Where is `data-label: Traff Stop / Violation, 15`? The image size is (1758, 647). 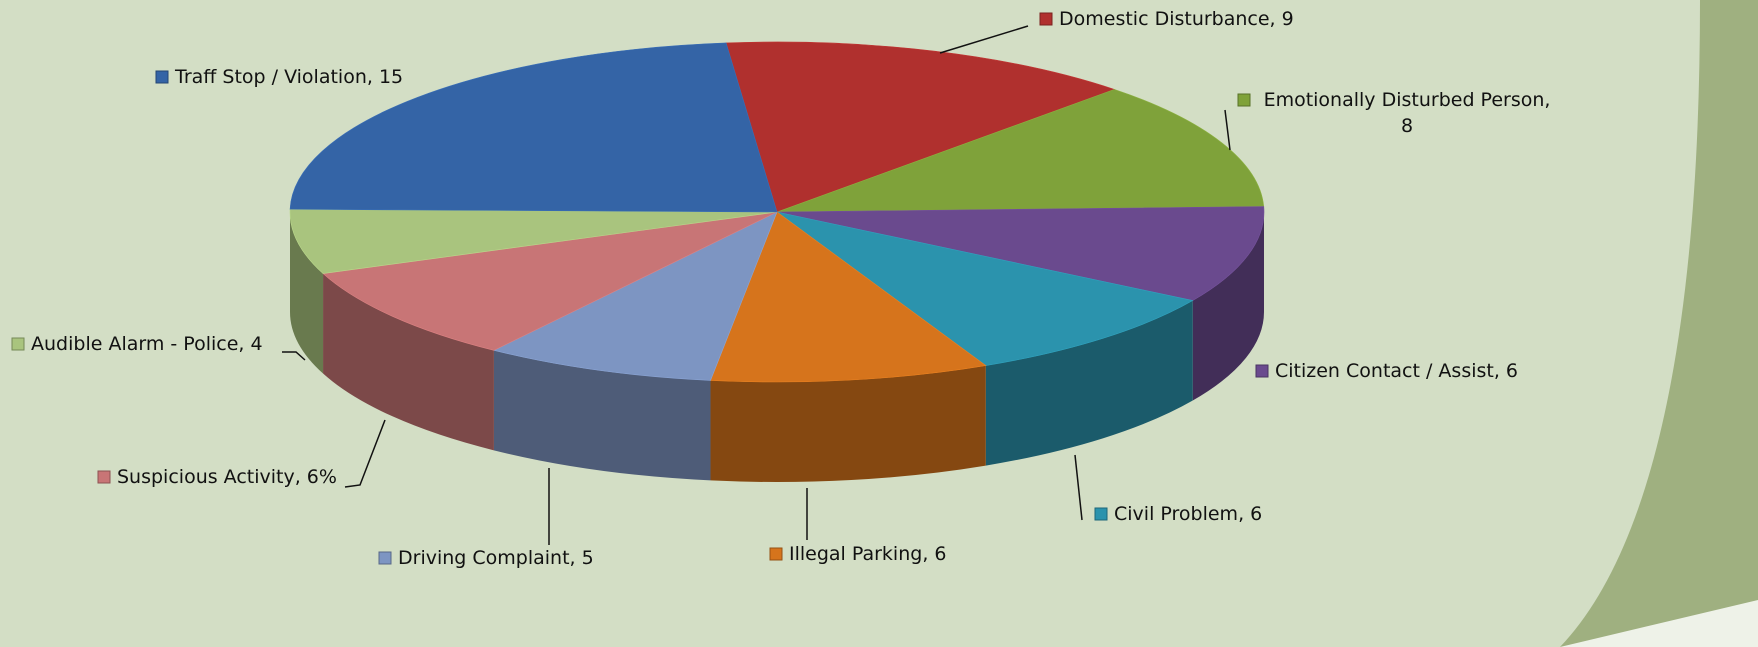 data-label: Traff Stop / Violation, 15 is located at coordinates (289, 77).